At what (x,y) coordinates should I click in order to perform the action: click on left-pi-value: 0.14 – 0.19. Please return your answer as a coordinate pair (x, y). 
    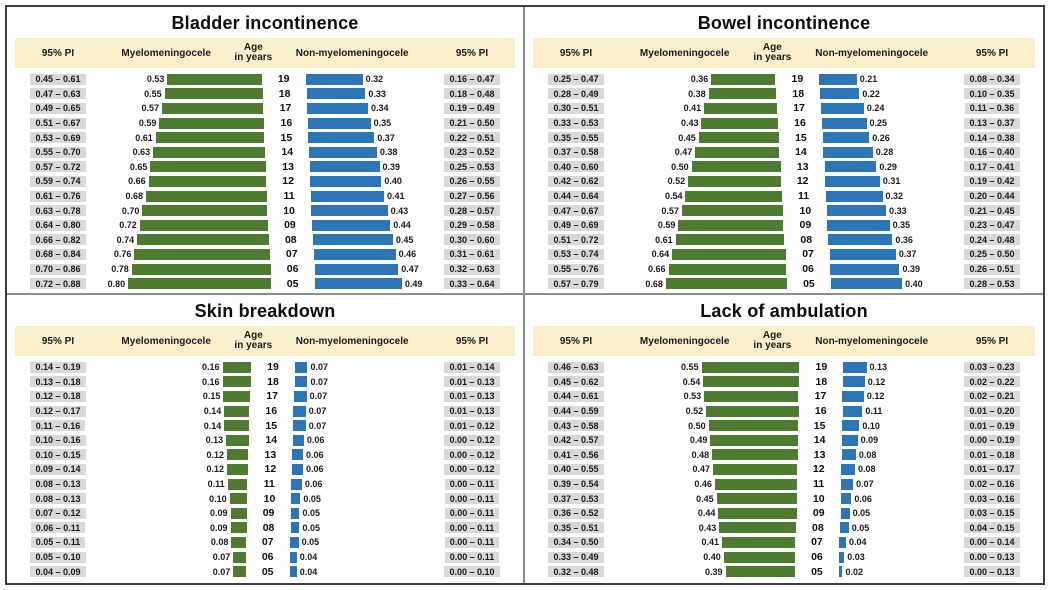
    Looking at the image, I should click on (58, 367).